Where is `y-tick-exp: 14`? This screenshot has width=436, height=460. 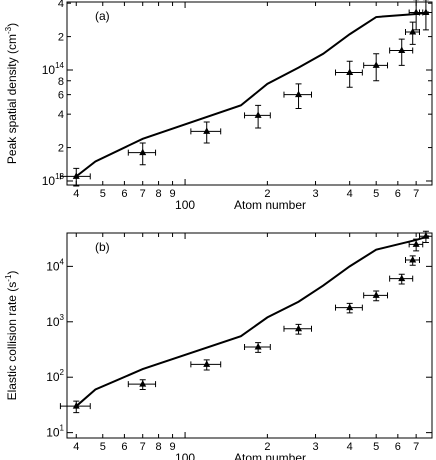 y-tick-exp: 14 is located at coordinates (59, 65).